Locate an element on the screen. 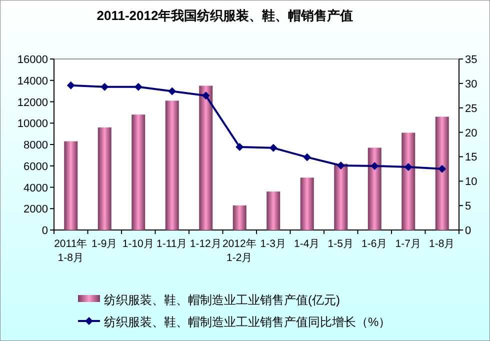 The width and height of the screenshot is (490, 341). x-tick-label: 1-11月 is located at coordinates (172, 244).